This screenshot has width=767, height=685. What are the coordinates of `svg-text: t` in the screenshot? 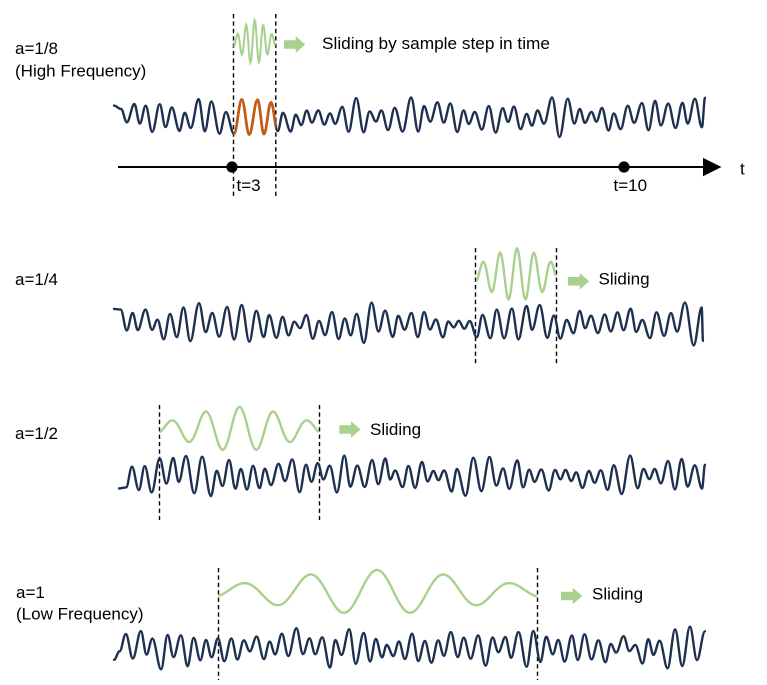 It's located at (742, 169).